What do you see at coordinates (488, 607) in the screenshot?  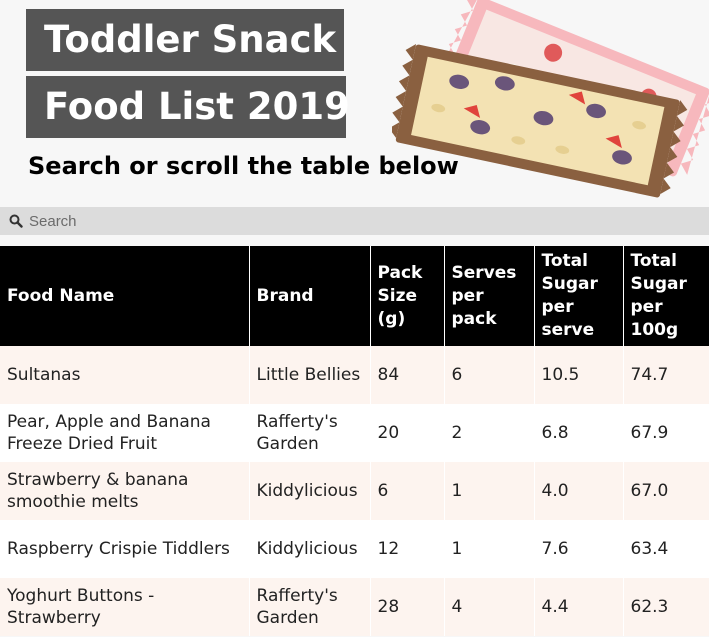 I see `cell-serves-per-pack: 4` at bounding box center [488, 607].